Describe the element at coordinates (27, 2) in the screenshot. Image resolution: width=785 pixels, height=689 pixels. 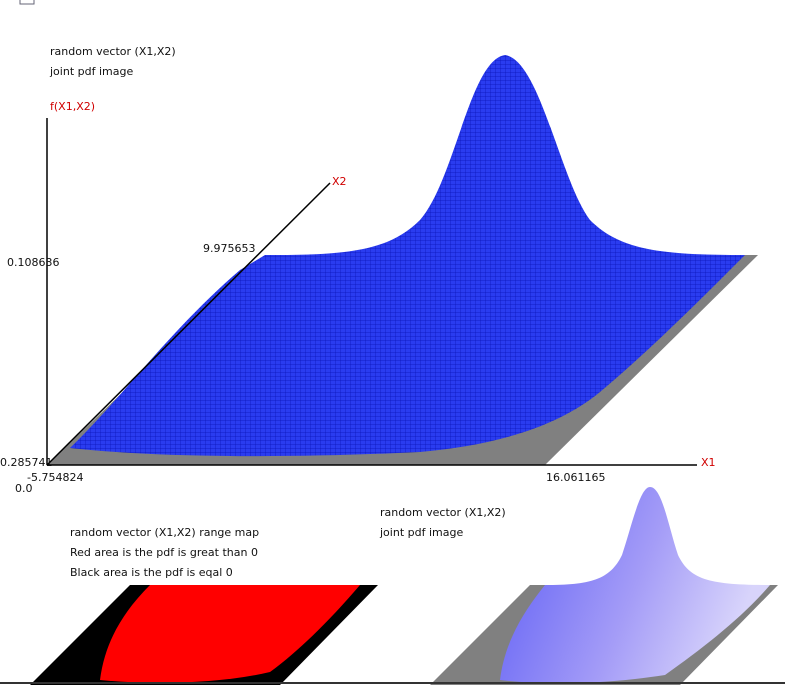
I see `checkbox` at that location.